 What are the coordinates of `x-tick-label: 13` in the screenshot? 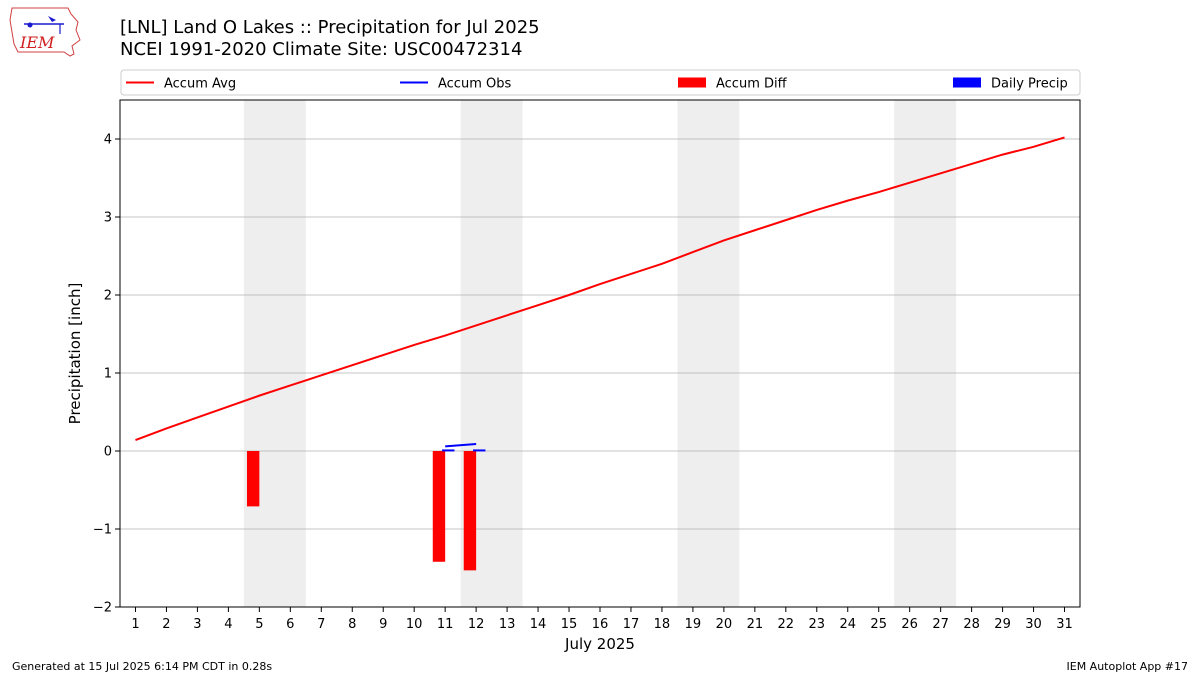 It's located at (507, 624).